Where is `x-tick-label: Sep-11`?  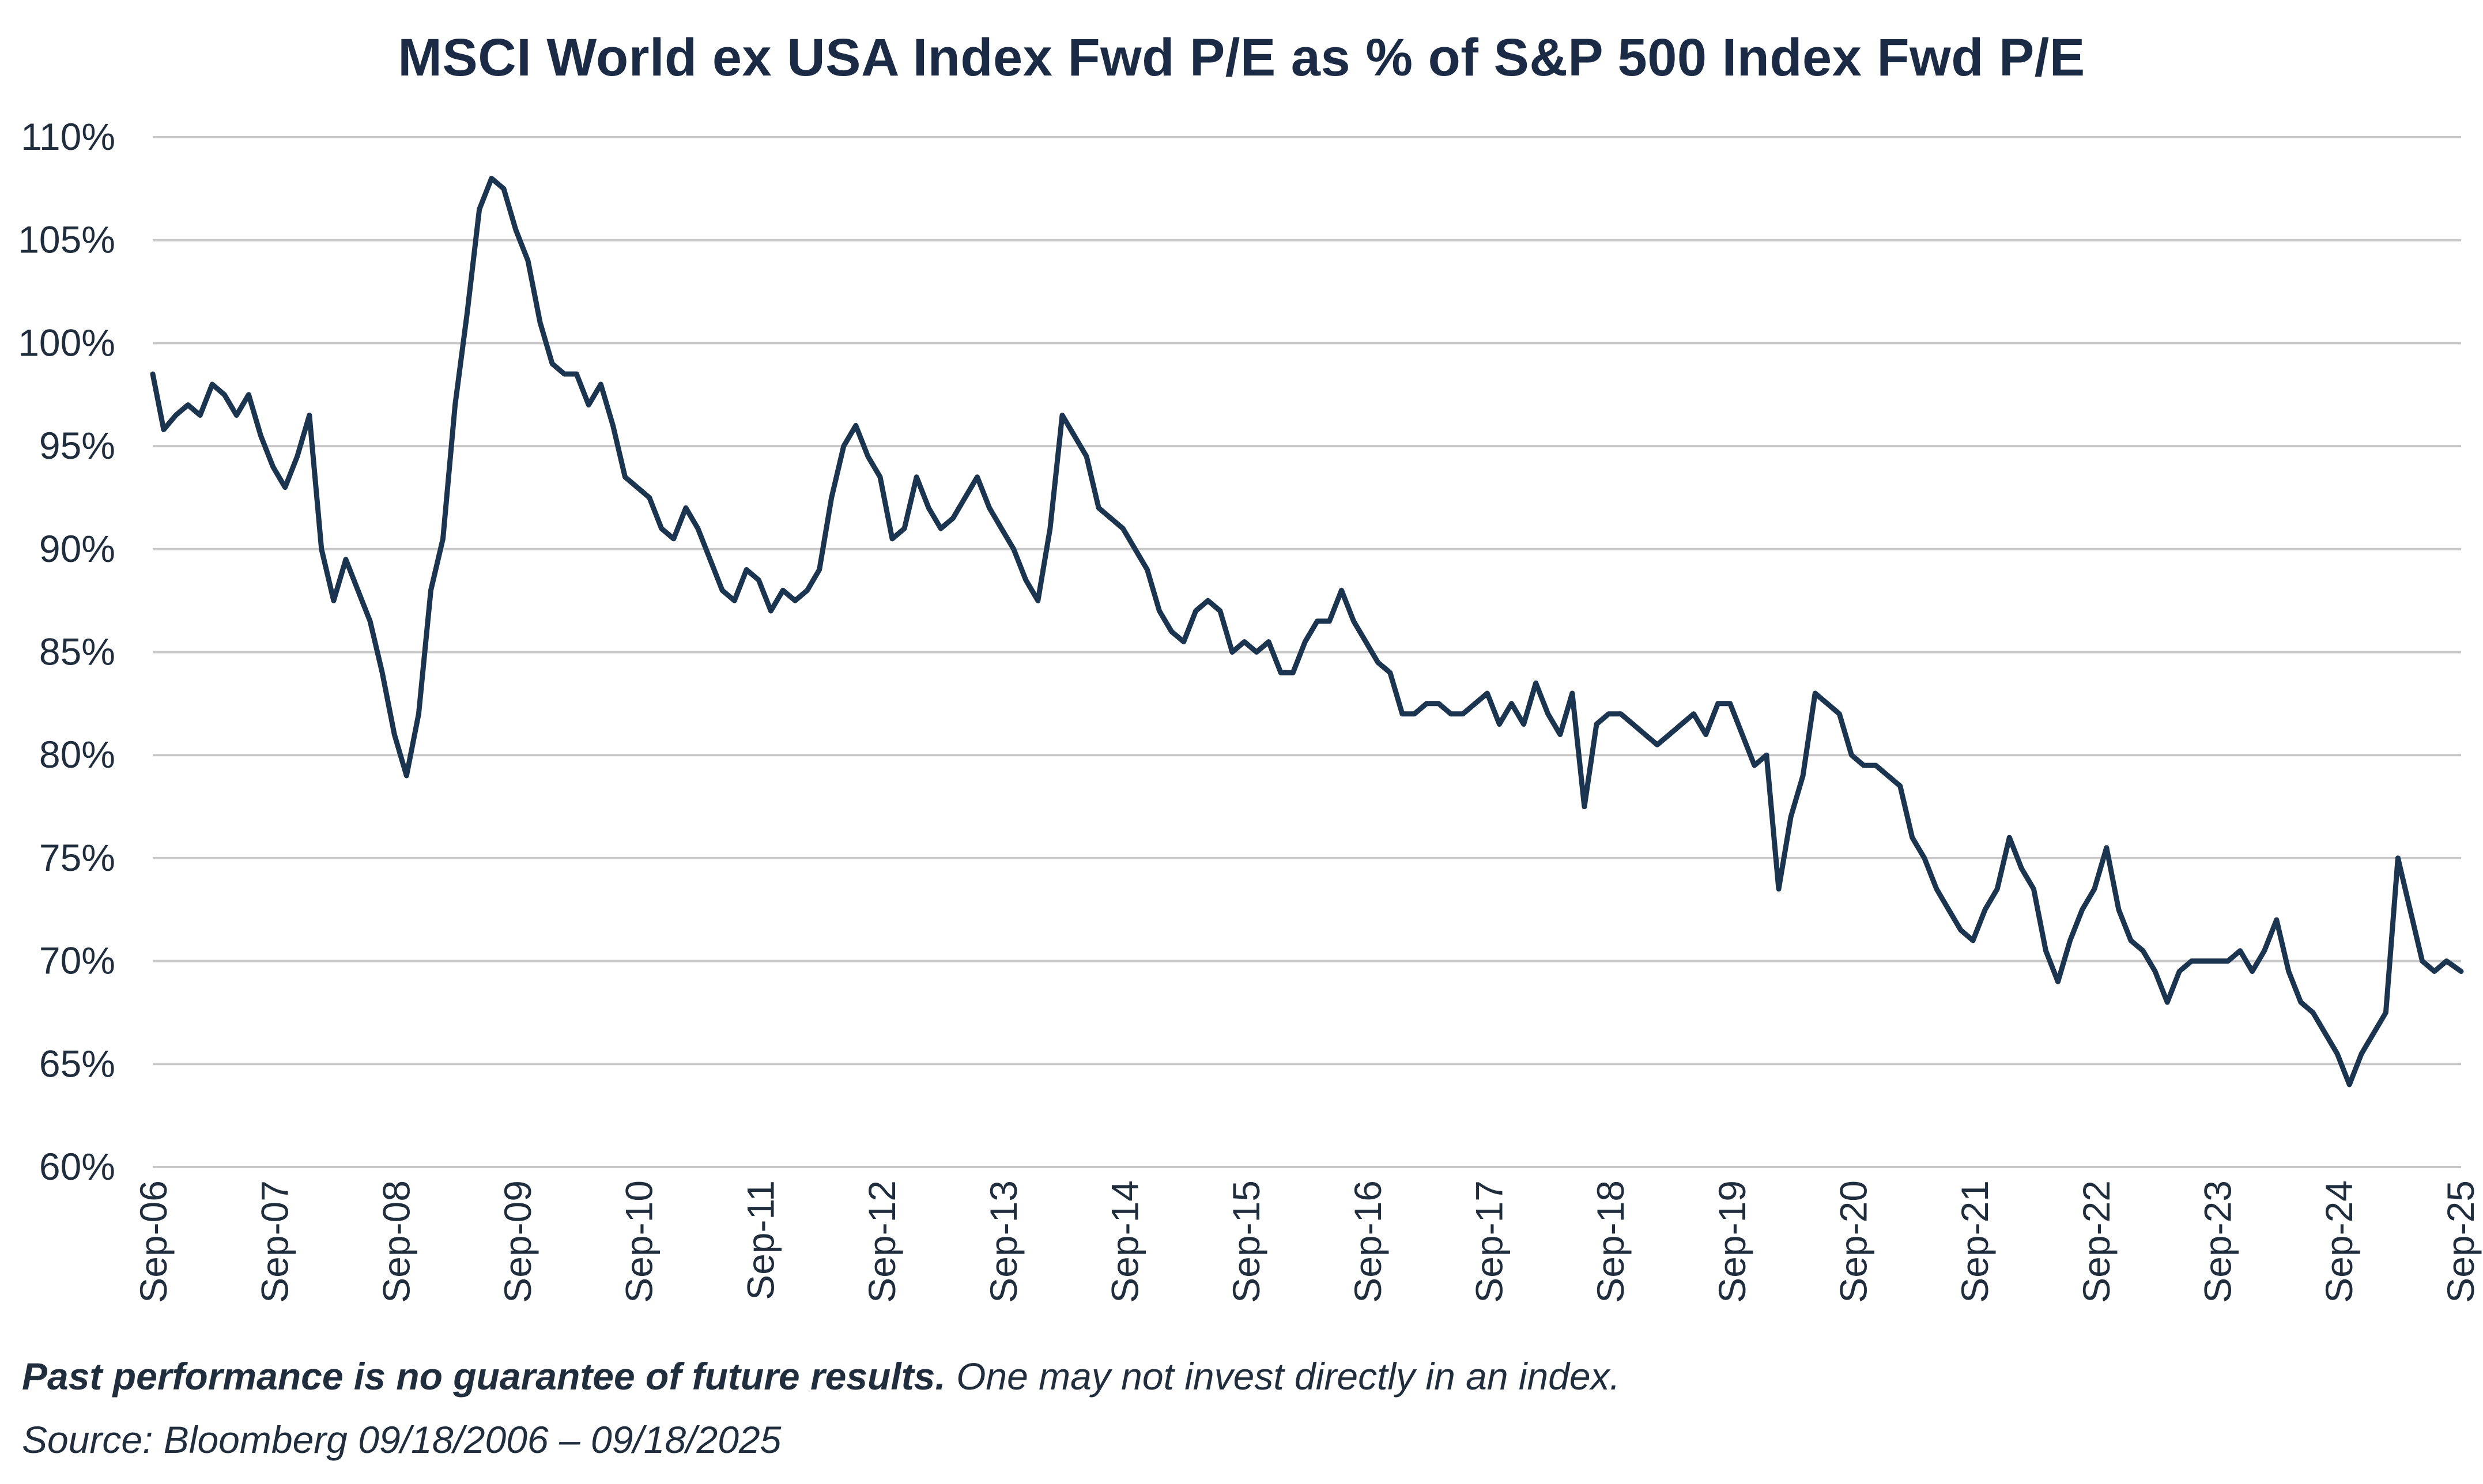 x-tick-label: Sep-11 is located at coordinates (760, 1240).